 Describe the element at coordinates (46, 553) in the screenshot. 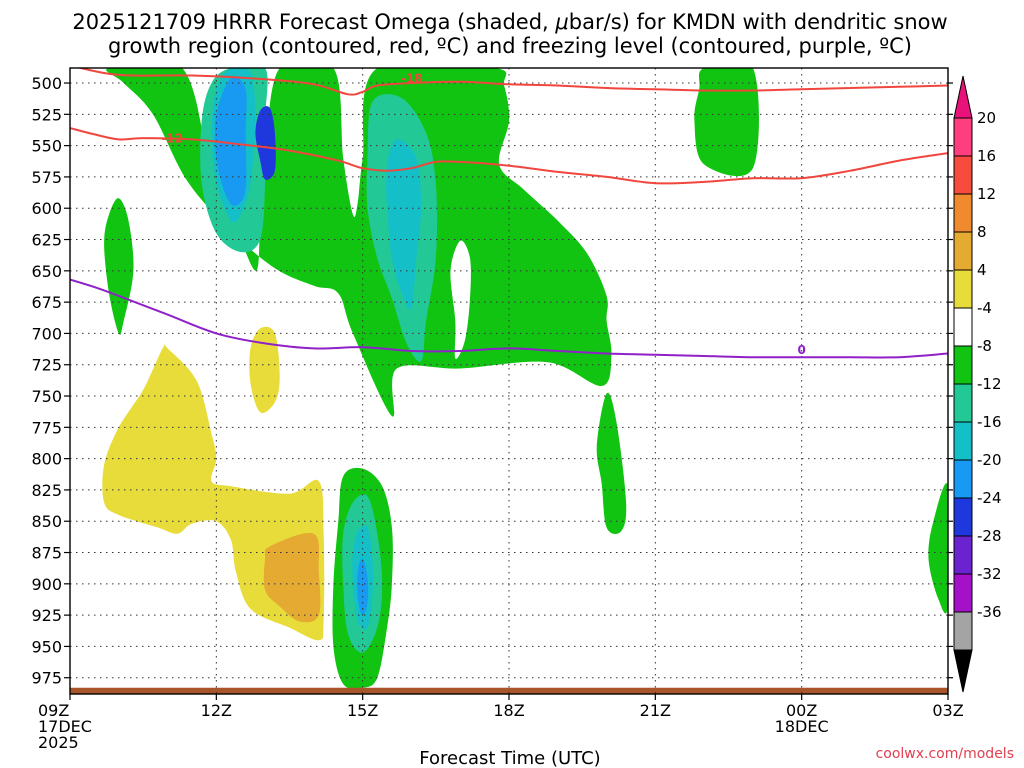

I see `y-tick-label-875: 875` at that location.